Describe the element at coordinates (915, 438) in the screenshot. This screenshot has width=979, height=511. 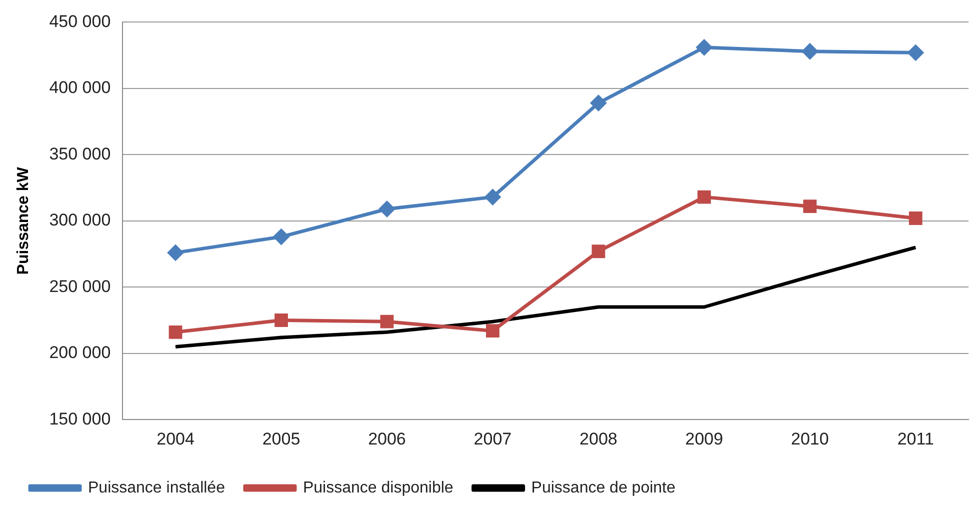
I see `x-tick-label: 2011` at that location.